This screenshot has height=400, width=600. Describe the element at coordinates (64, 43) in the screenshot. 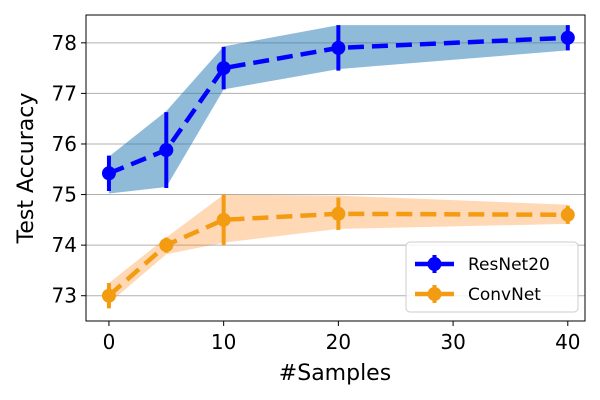

I see `y-tick-label: 78` at that location.